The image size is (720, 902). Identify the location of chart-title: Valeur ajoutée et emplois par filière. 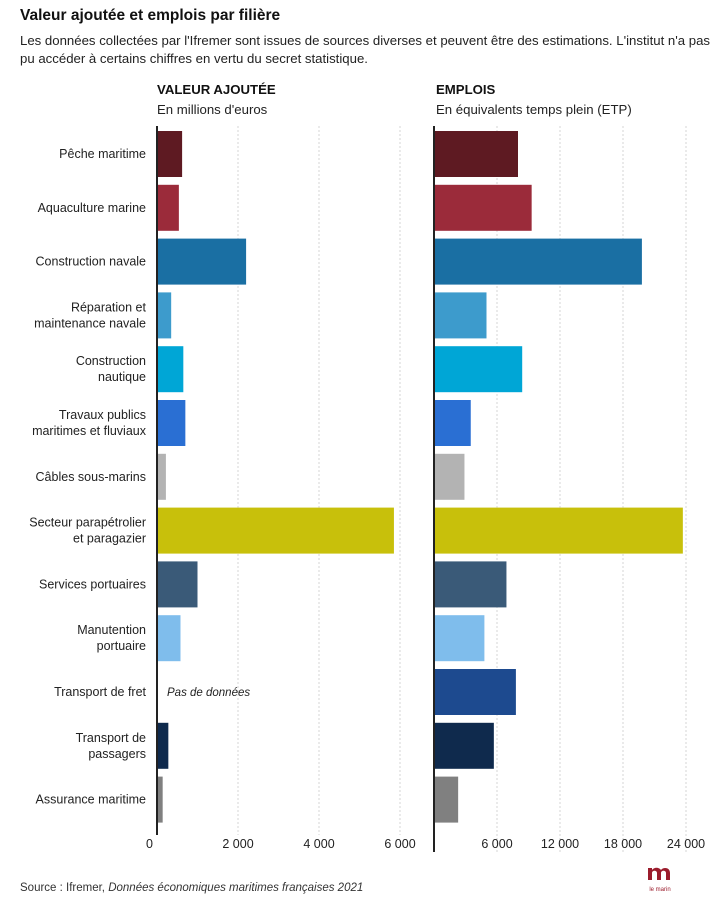
(150, 15).